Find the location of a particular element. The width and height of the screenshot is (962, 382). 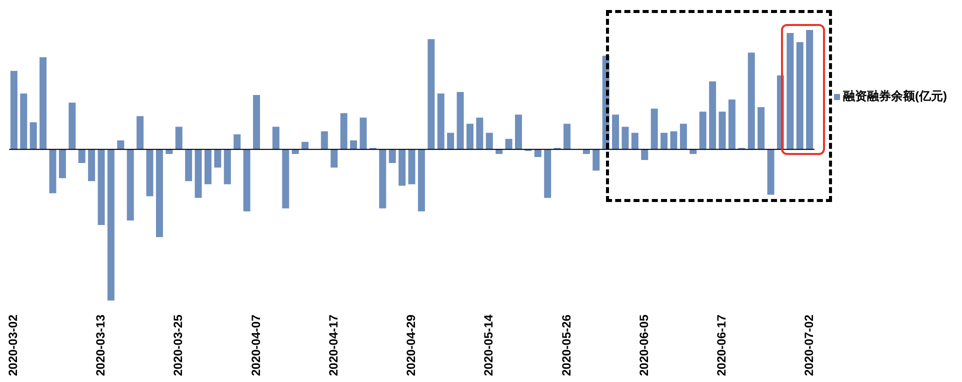

x-tick-label: 2020-06-17 is located at coordinates (721, 345).